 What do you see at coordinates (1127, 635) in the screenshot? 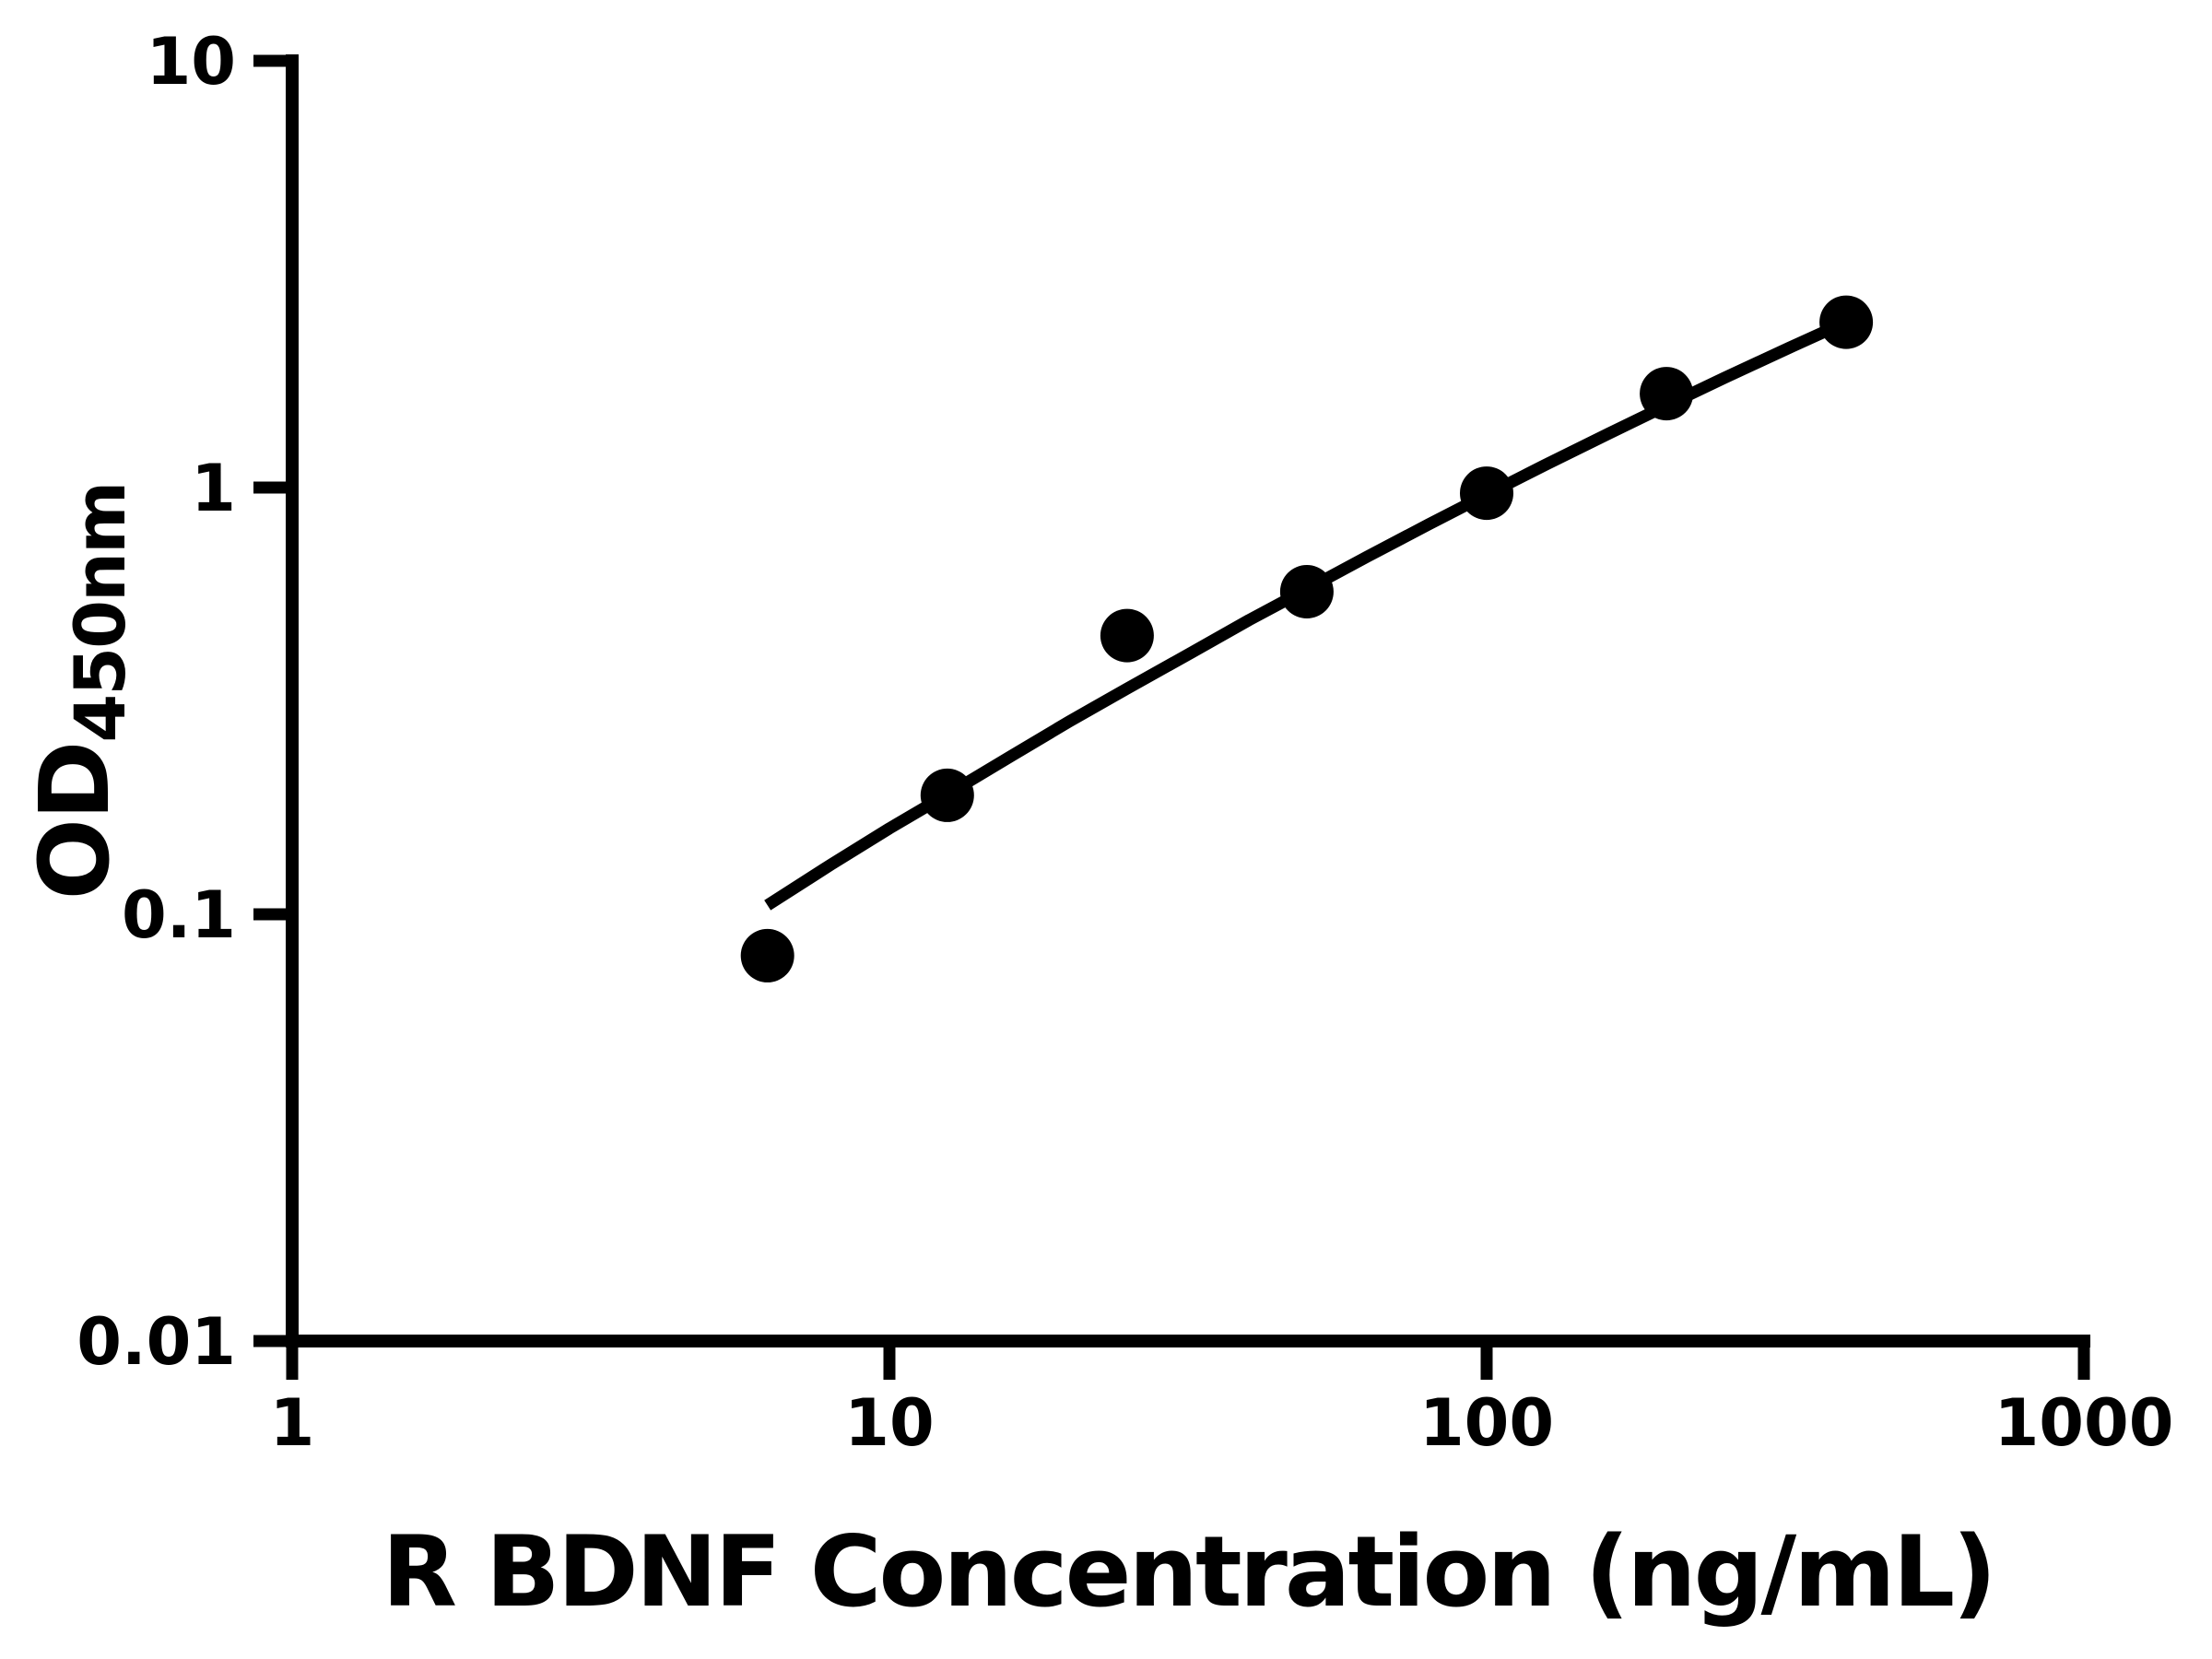
I see `data-point-x25` at bounding box center [1127, 635].